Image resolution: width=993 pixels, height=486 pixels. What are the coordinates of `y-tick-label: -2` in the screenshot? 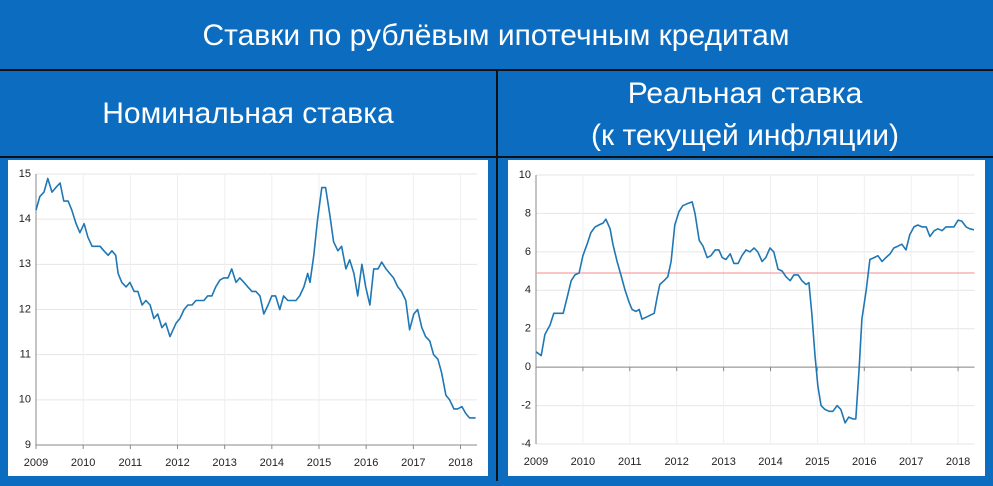 It's located at (526, 405).